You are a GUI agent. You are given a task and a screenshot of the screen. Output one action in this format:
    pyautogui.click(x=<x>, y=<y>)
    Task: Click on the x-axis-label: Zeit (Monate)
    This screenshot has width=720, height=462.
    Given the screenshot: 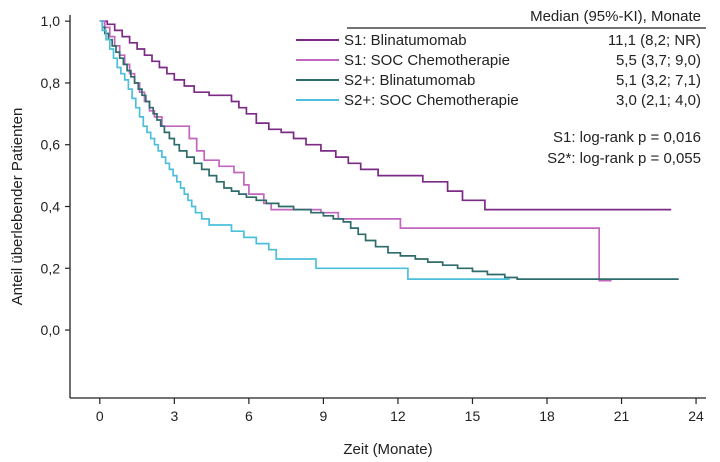 What is the action you would take?
    pyautogui.click(x=387, y=449)
    